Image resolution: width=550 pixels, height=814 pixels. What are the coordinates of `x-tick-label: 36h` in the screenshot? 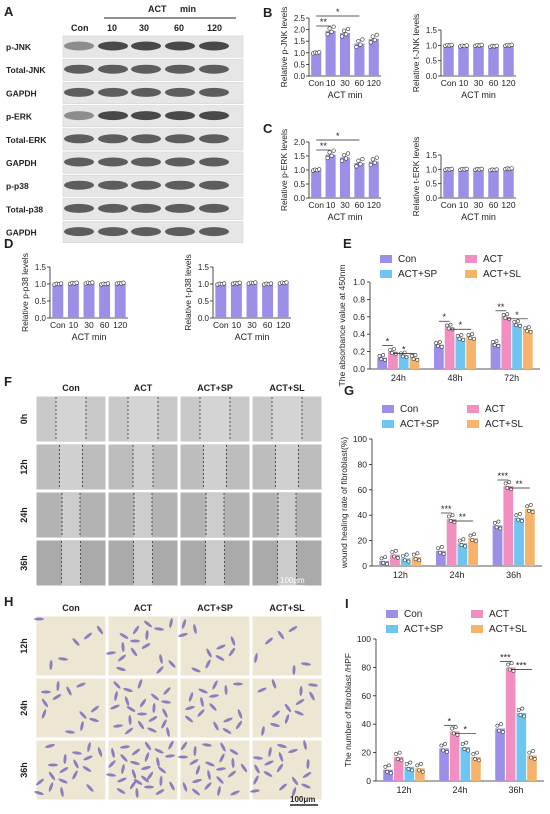 It's located at (515, 790).